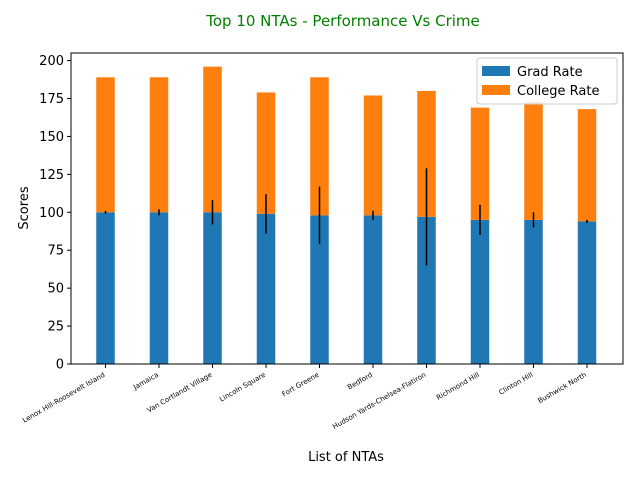 The width and height of the screenshot is (640, 480). Describe the element at coordinates (51, 175) in the screenshot. I see `y-tick-label: 125` at that location.